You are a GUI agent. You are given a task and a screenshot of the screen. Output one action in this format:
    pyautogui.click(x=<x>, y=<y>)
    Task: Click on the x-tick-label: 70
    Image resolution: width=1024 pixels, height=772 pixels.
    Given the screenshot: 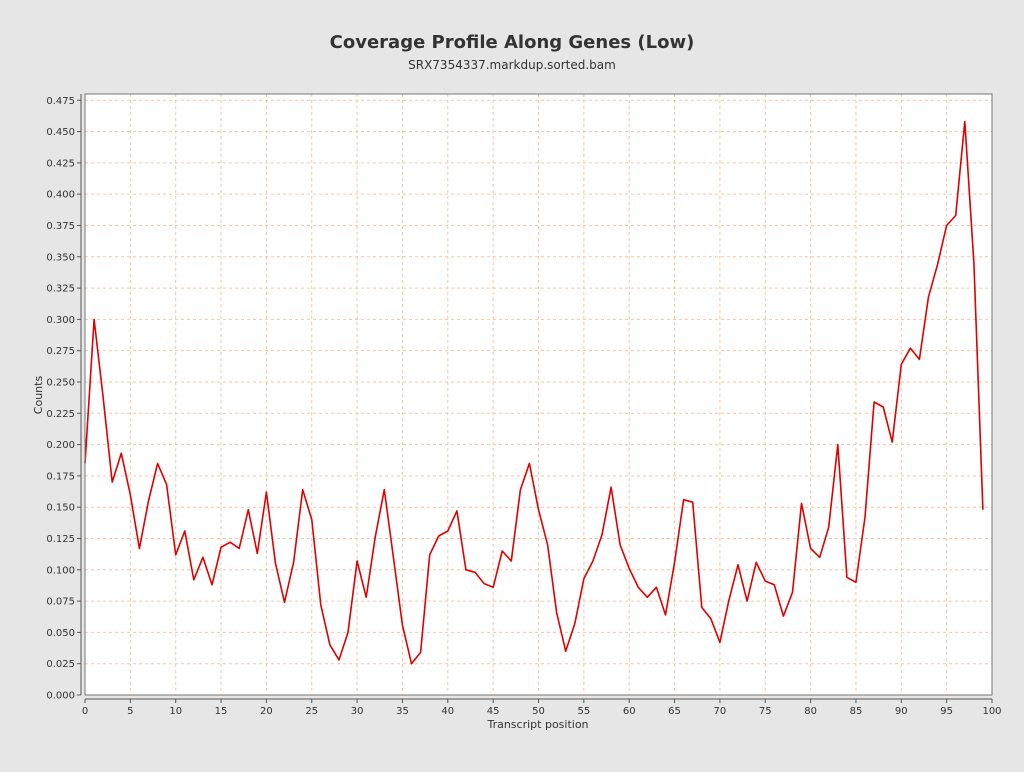 What is the action you would take?
    pyautogui.click(x=720, y=711)
    